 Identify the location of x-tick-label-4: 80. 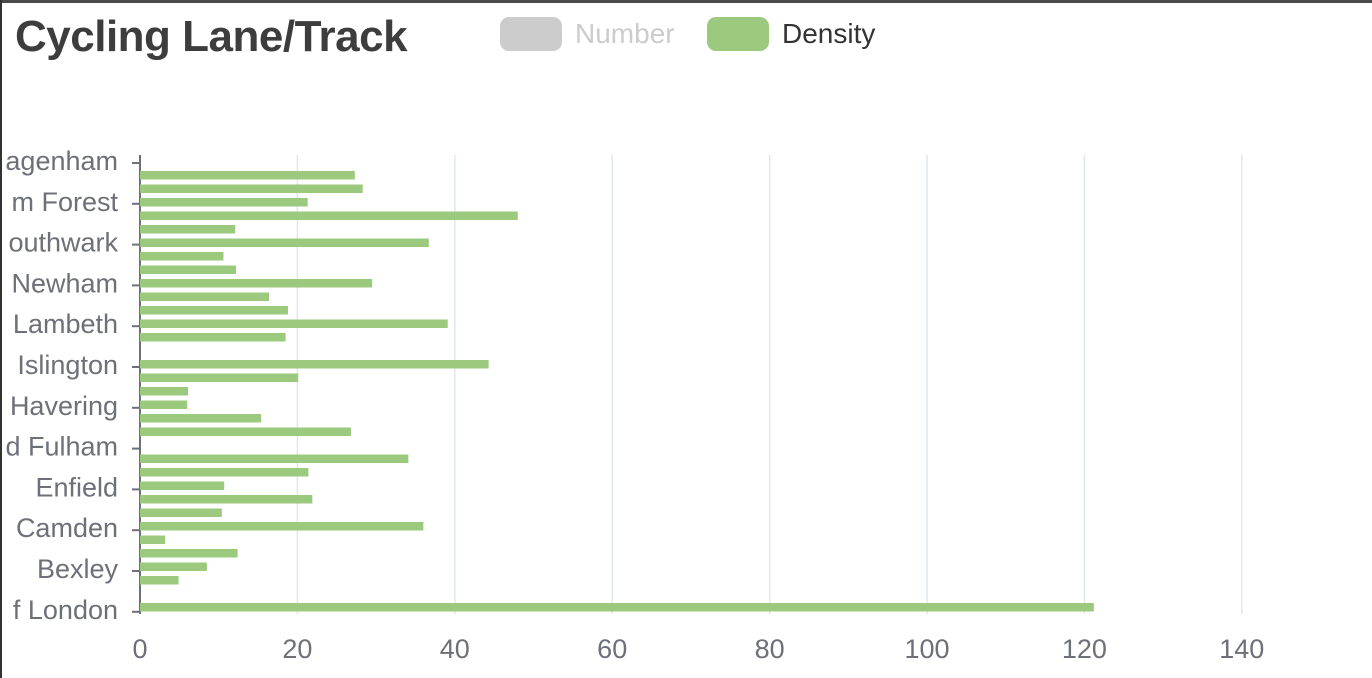
(770, 649).